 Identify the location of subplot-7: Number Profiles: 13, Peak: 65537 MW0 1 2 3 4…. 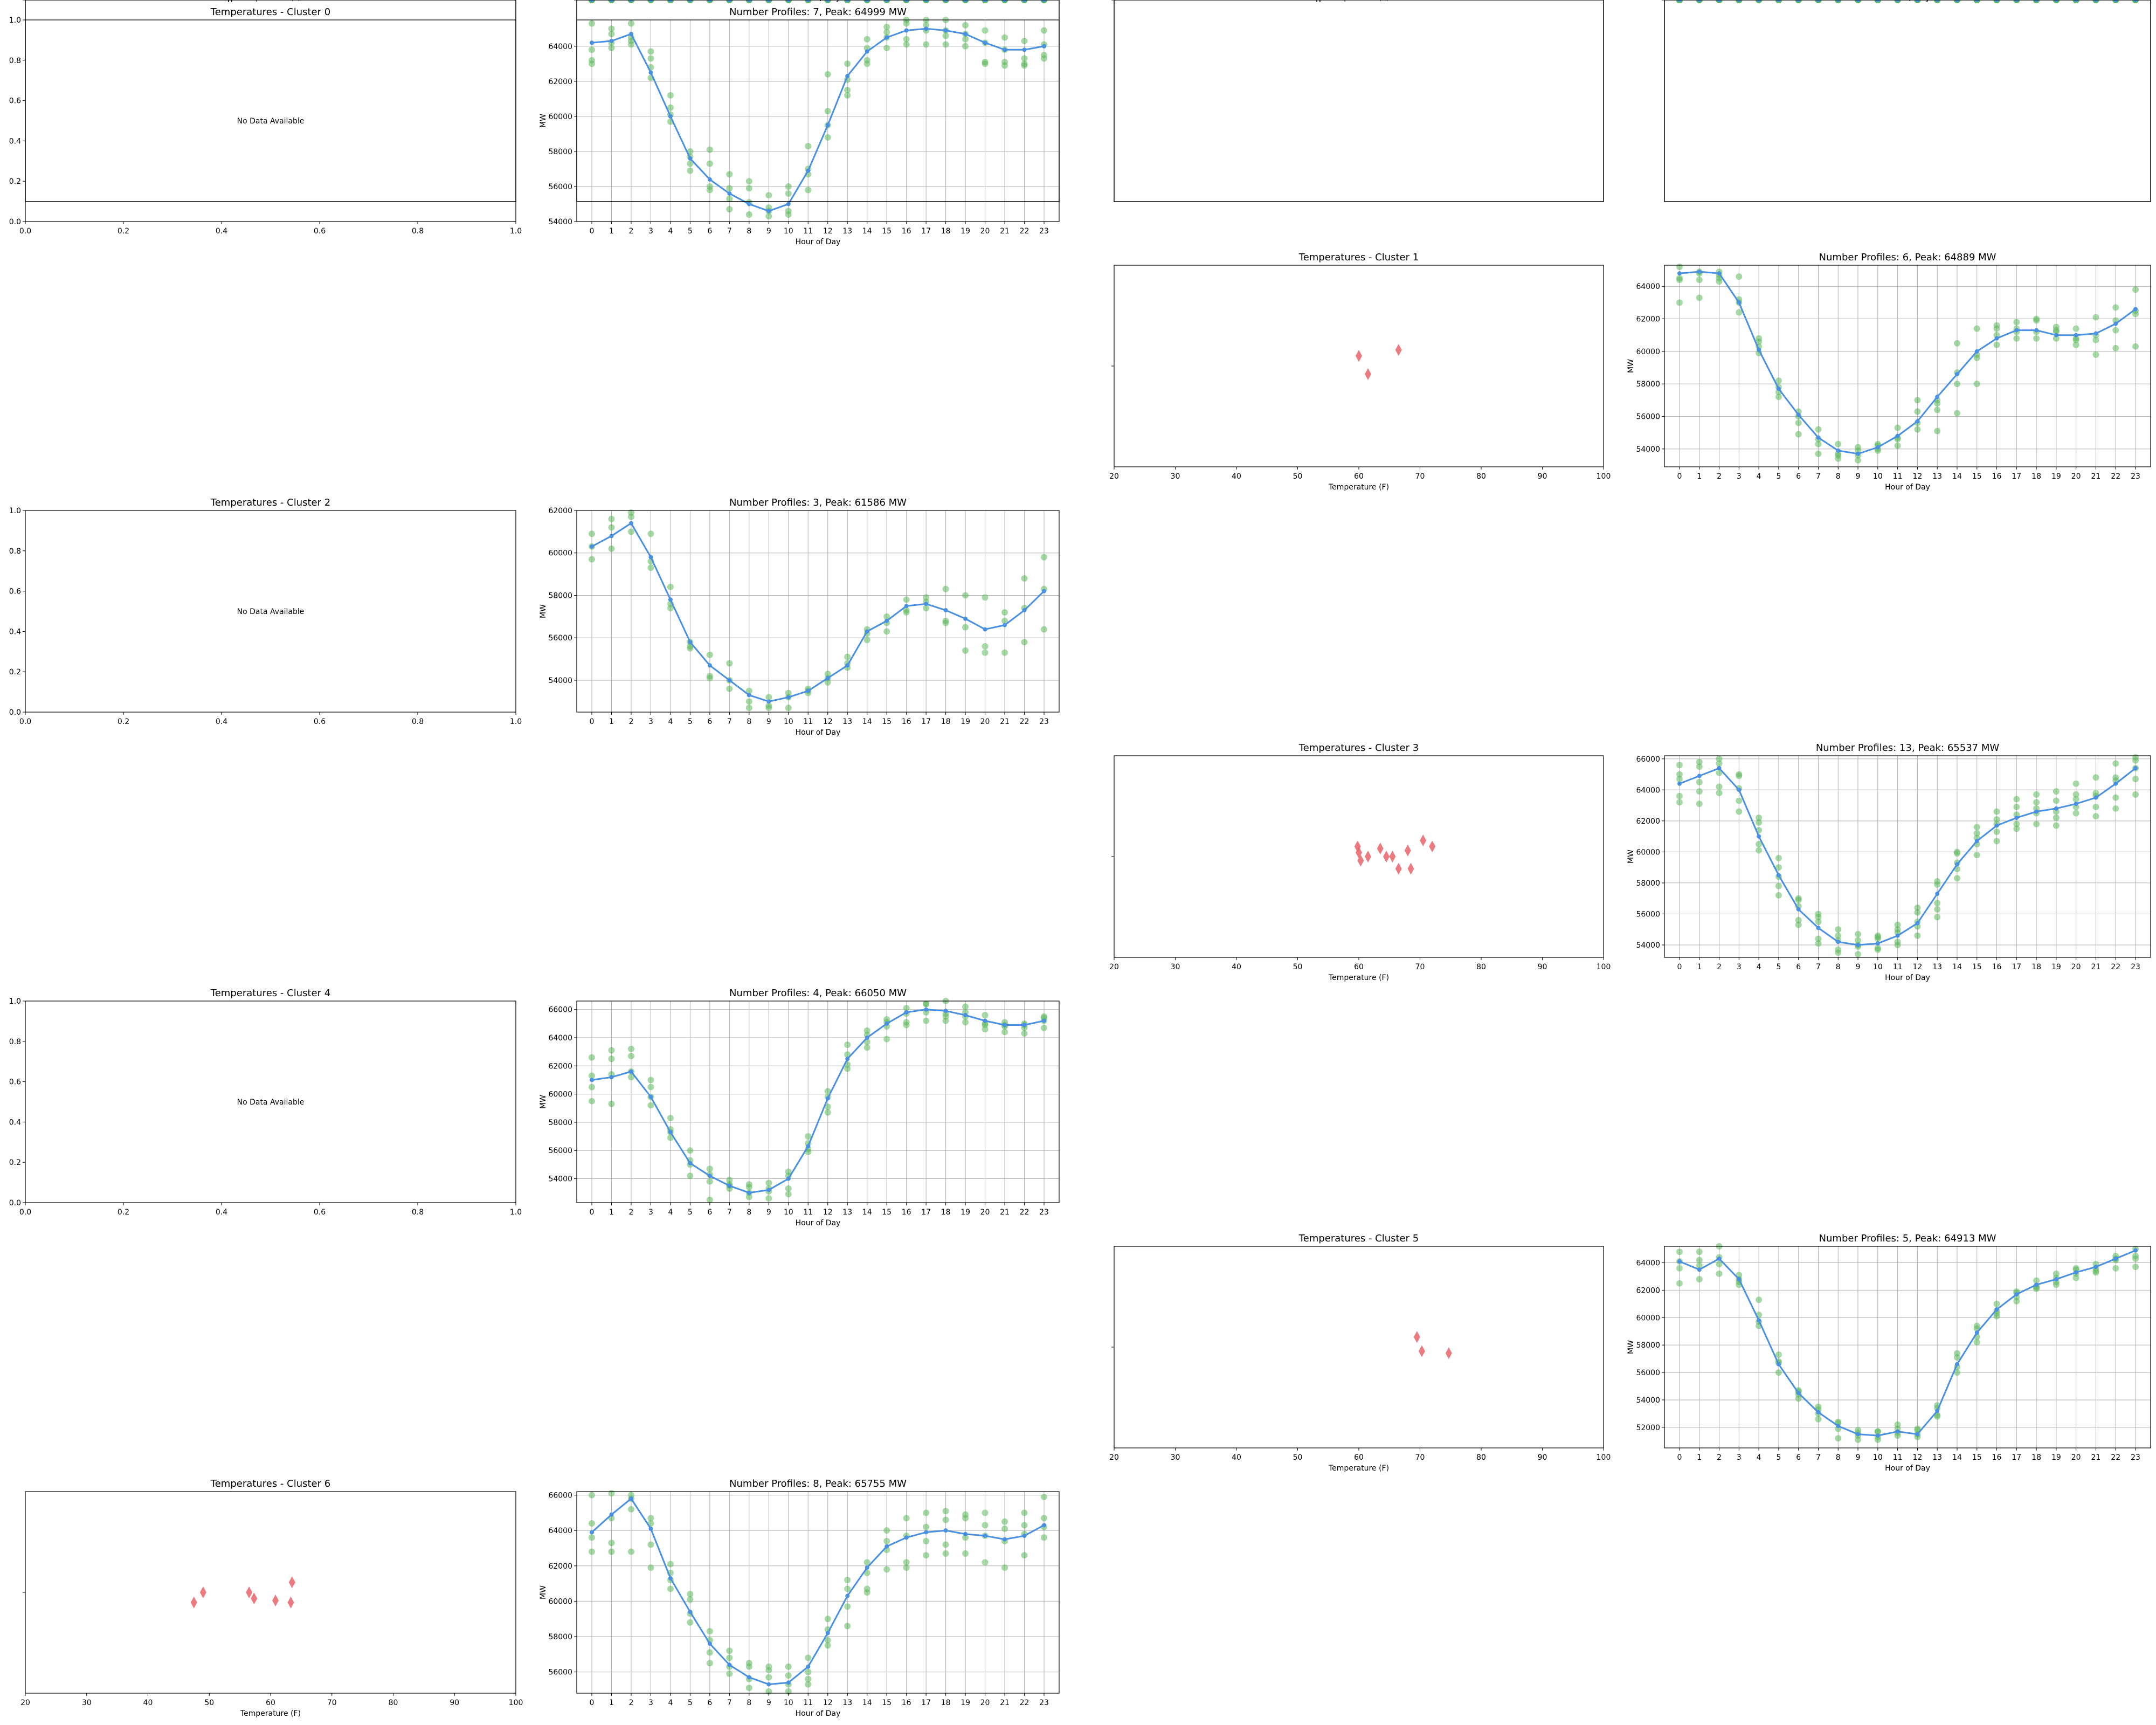
(1889, 862).